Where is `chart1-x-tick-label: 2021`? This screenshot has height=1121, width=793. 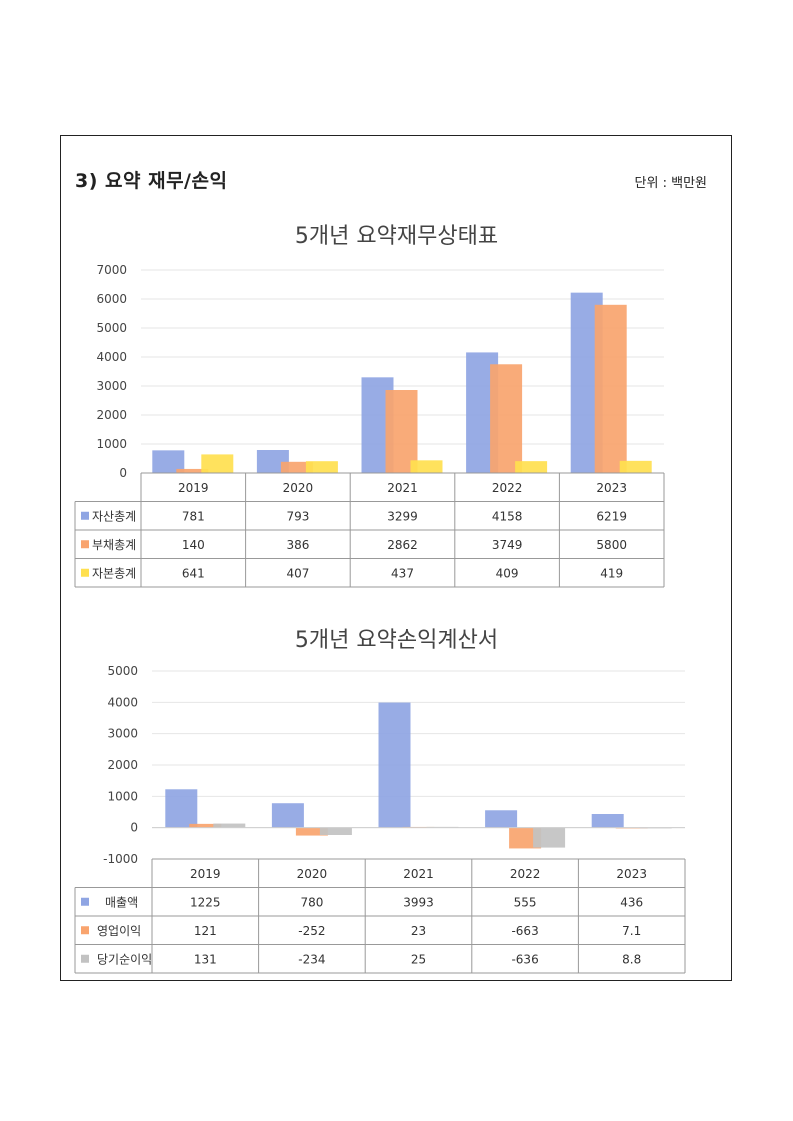
chart1-x-tick-label: 2021 is located at coordinates (402, 488).